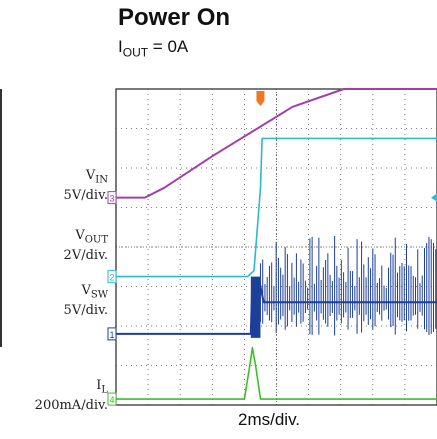  What do you see at coordinates (174, 17) in the screenshot?
I see `chart-title: Power On` at bounding box center [174, 17].